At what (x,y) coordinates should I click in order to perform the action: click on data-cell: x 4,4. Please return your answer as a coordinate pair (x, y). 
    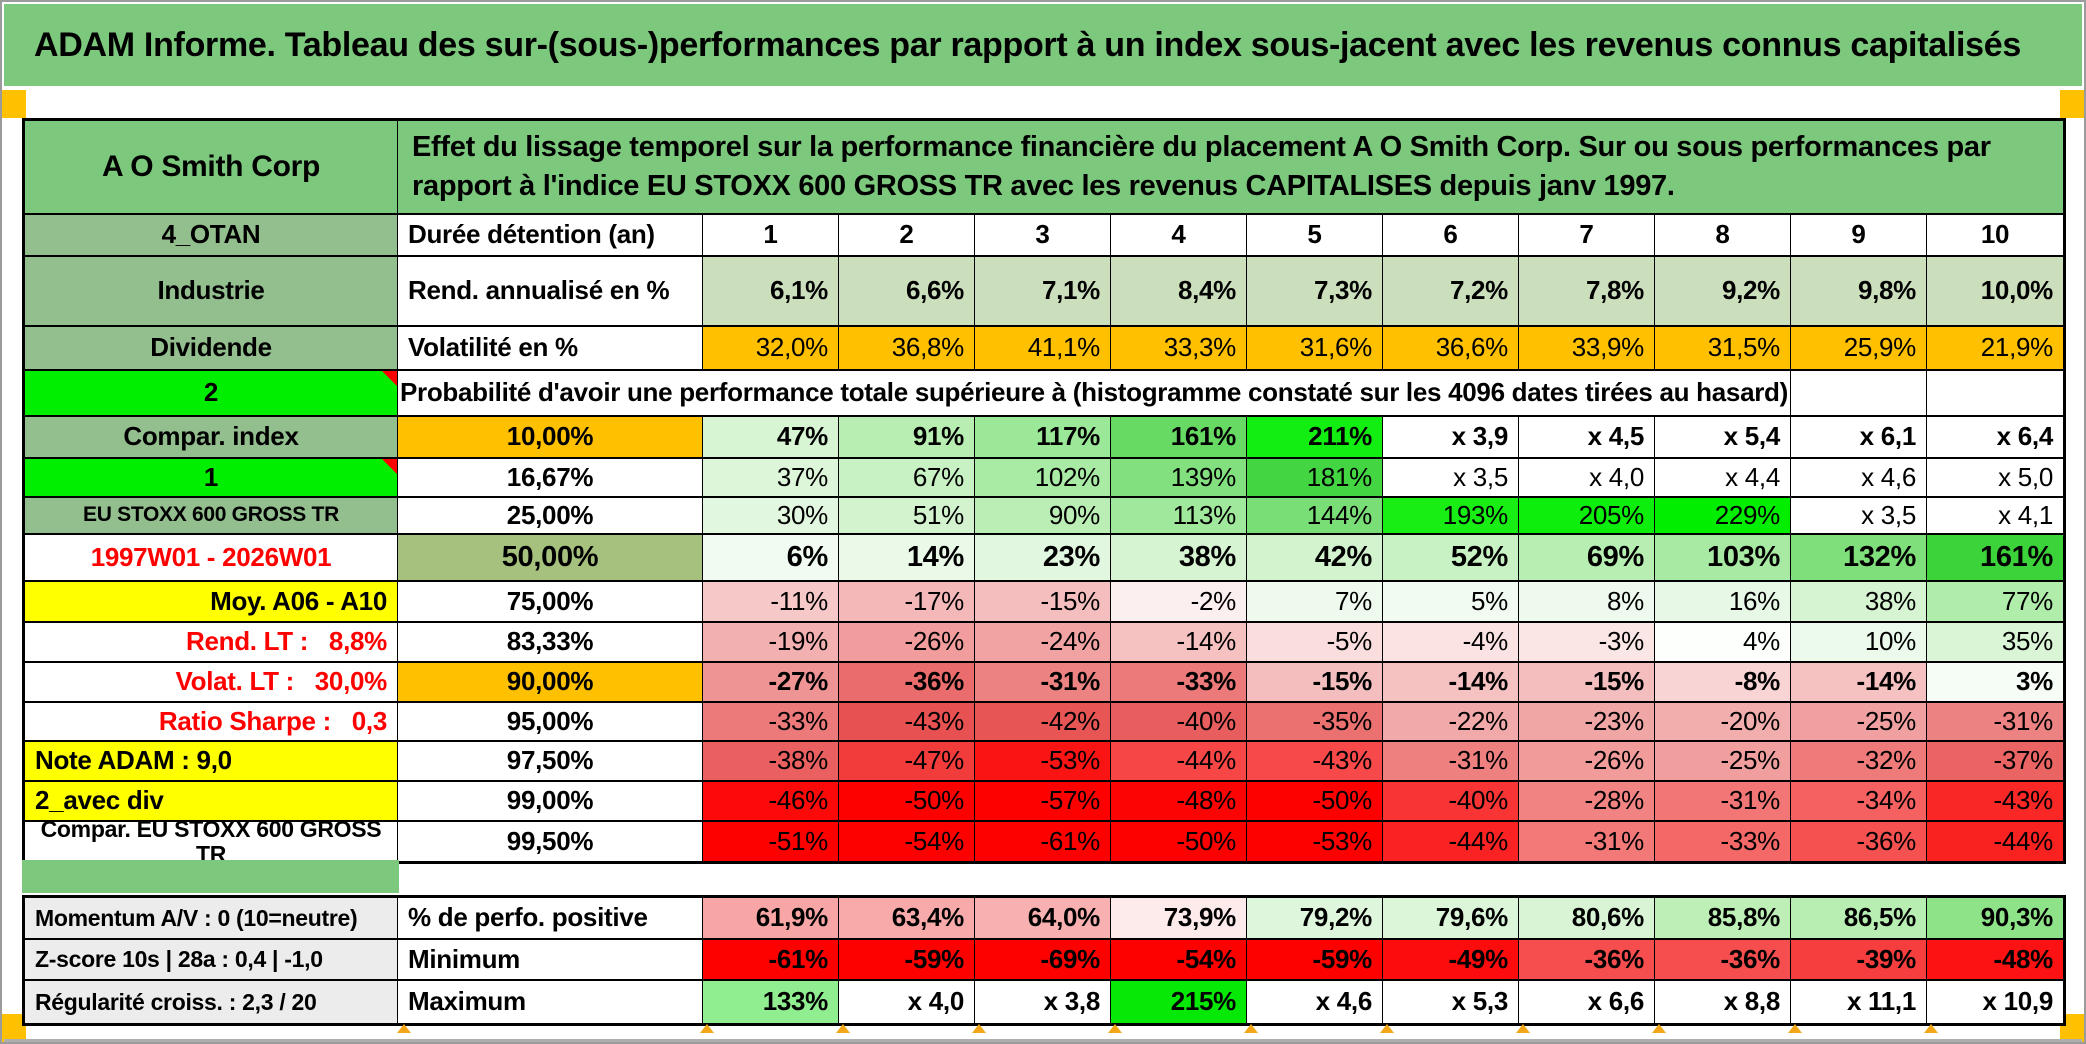
    Looking at the image, I should click on (1723, 478).